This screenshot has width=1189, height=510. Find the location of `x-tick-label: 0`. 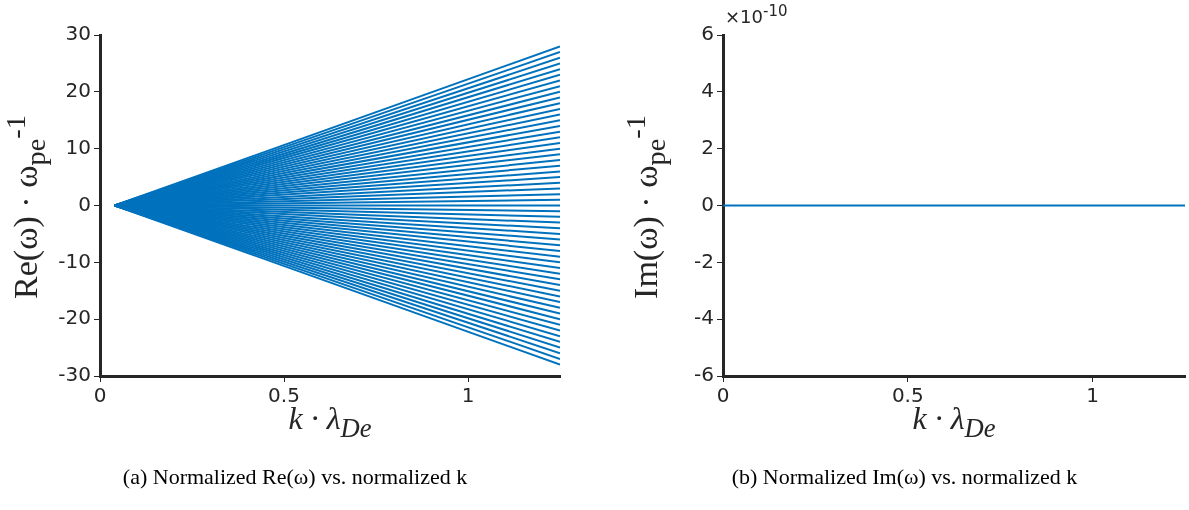

x-tick-label: 0 is located at coordinates (100, 395).